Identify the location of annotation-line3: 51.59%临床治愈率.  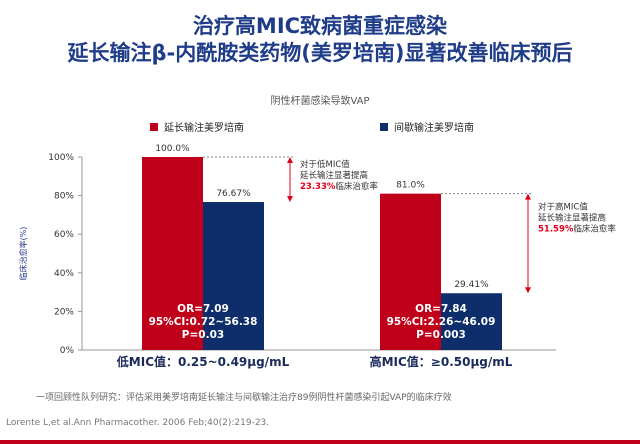
(577, 229).